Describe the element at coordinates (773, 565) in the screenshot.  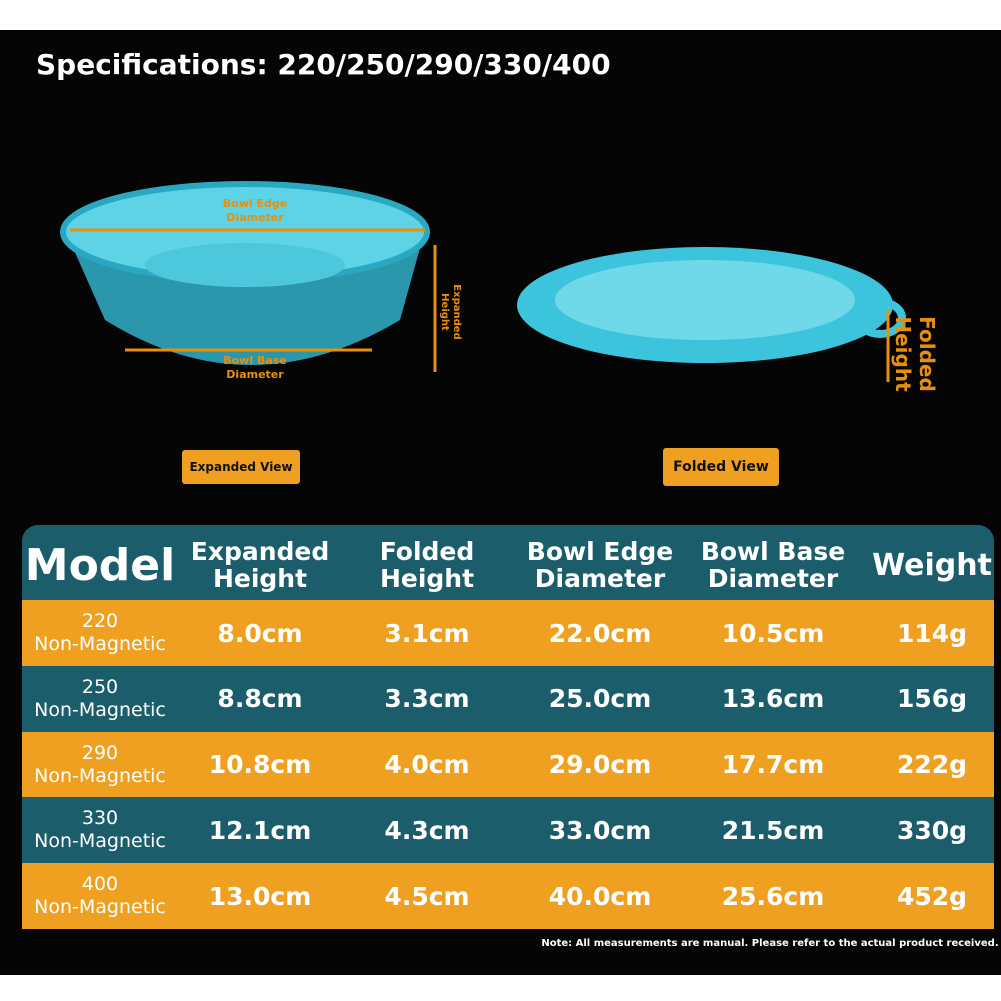
I see `column-header: Bowl Base Diameter` at that location.